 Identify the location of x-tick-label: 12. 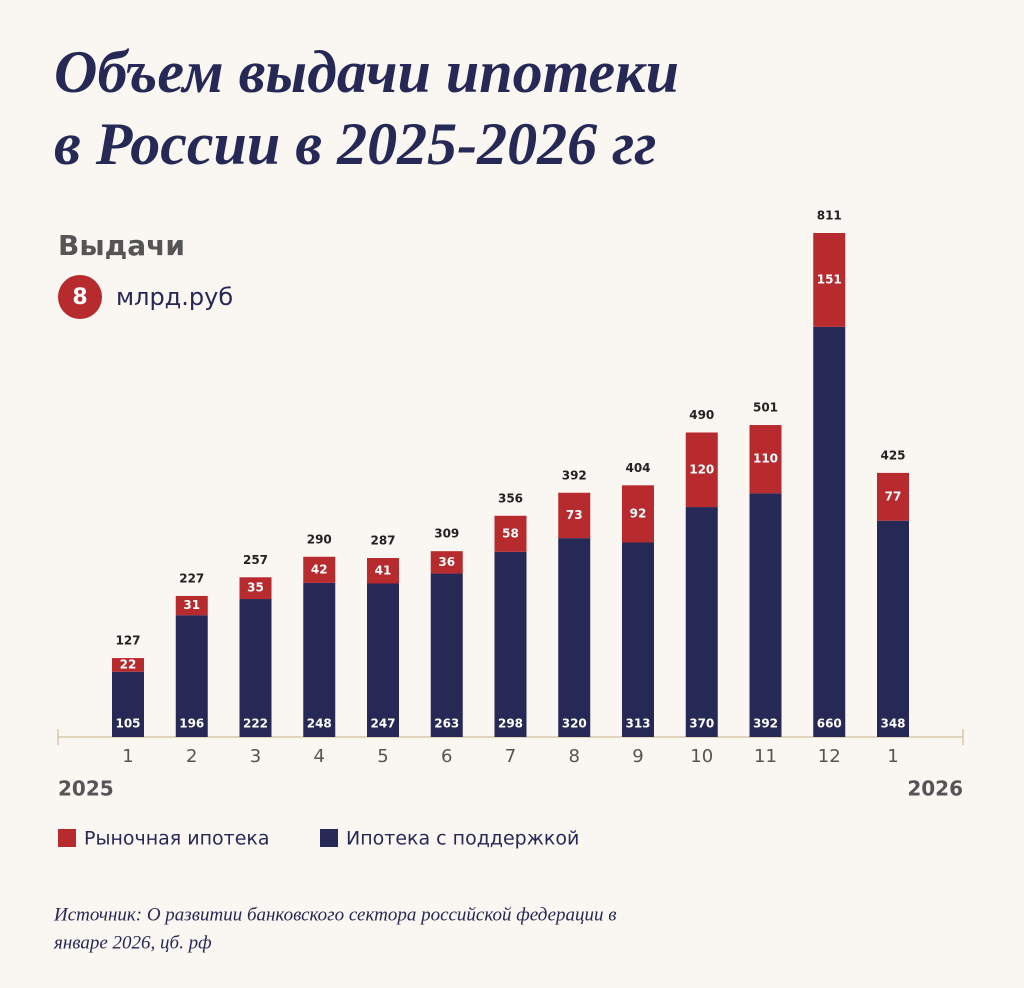
(829, 756).